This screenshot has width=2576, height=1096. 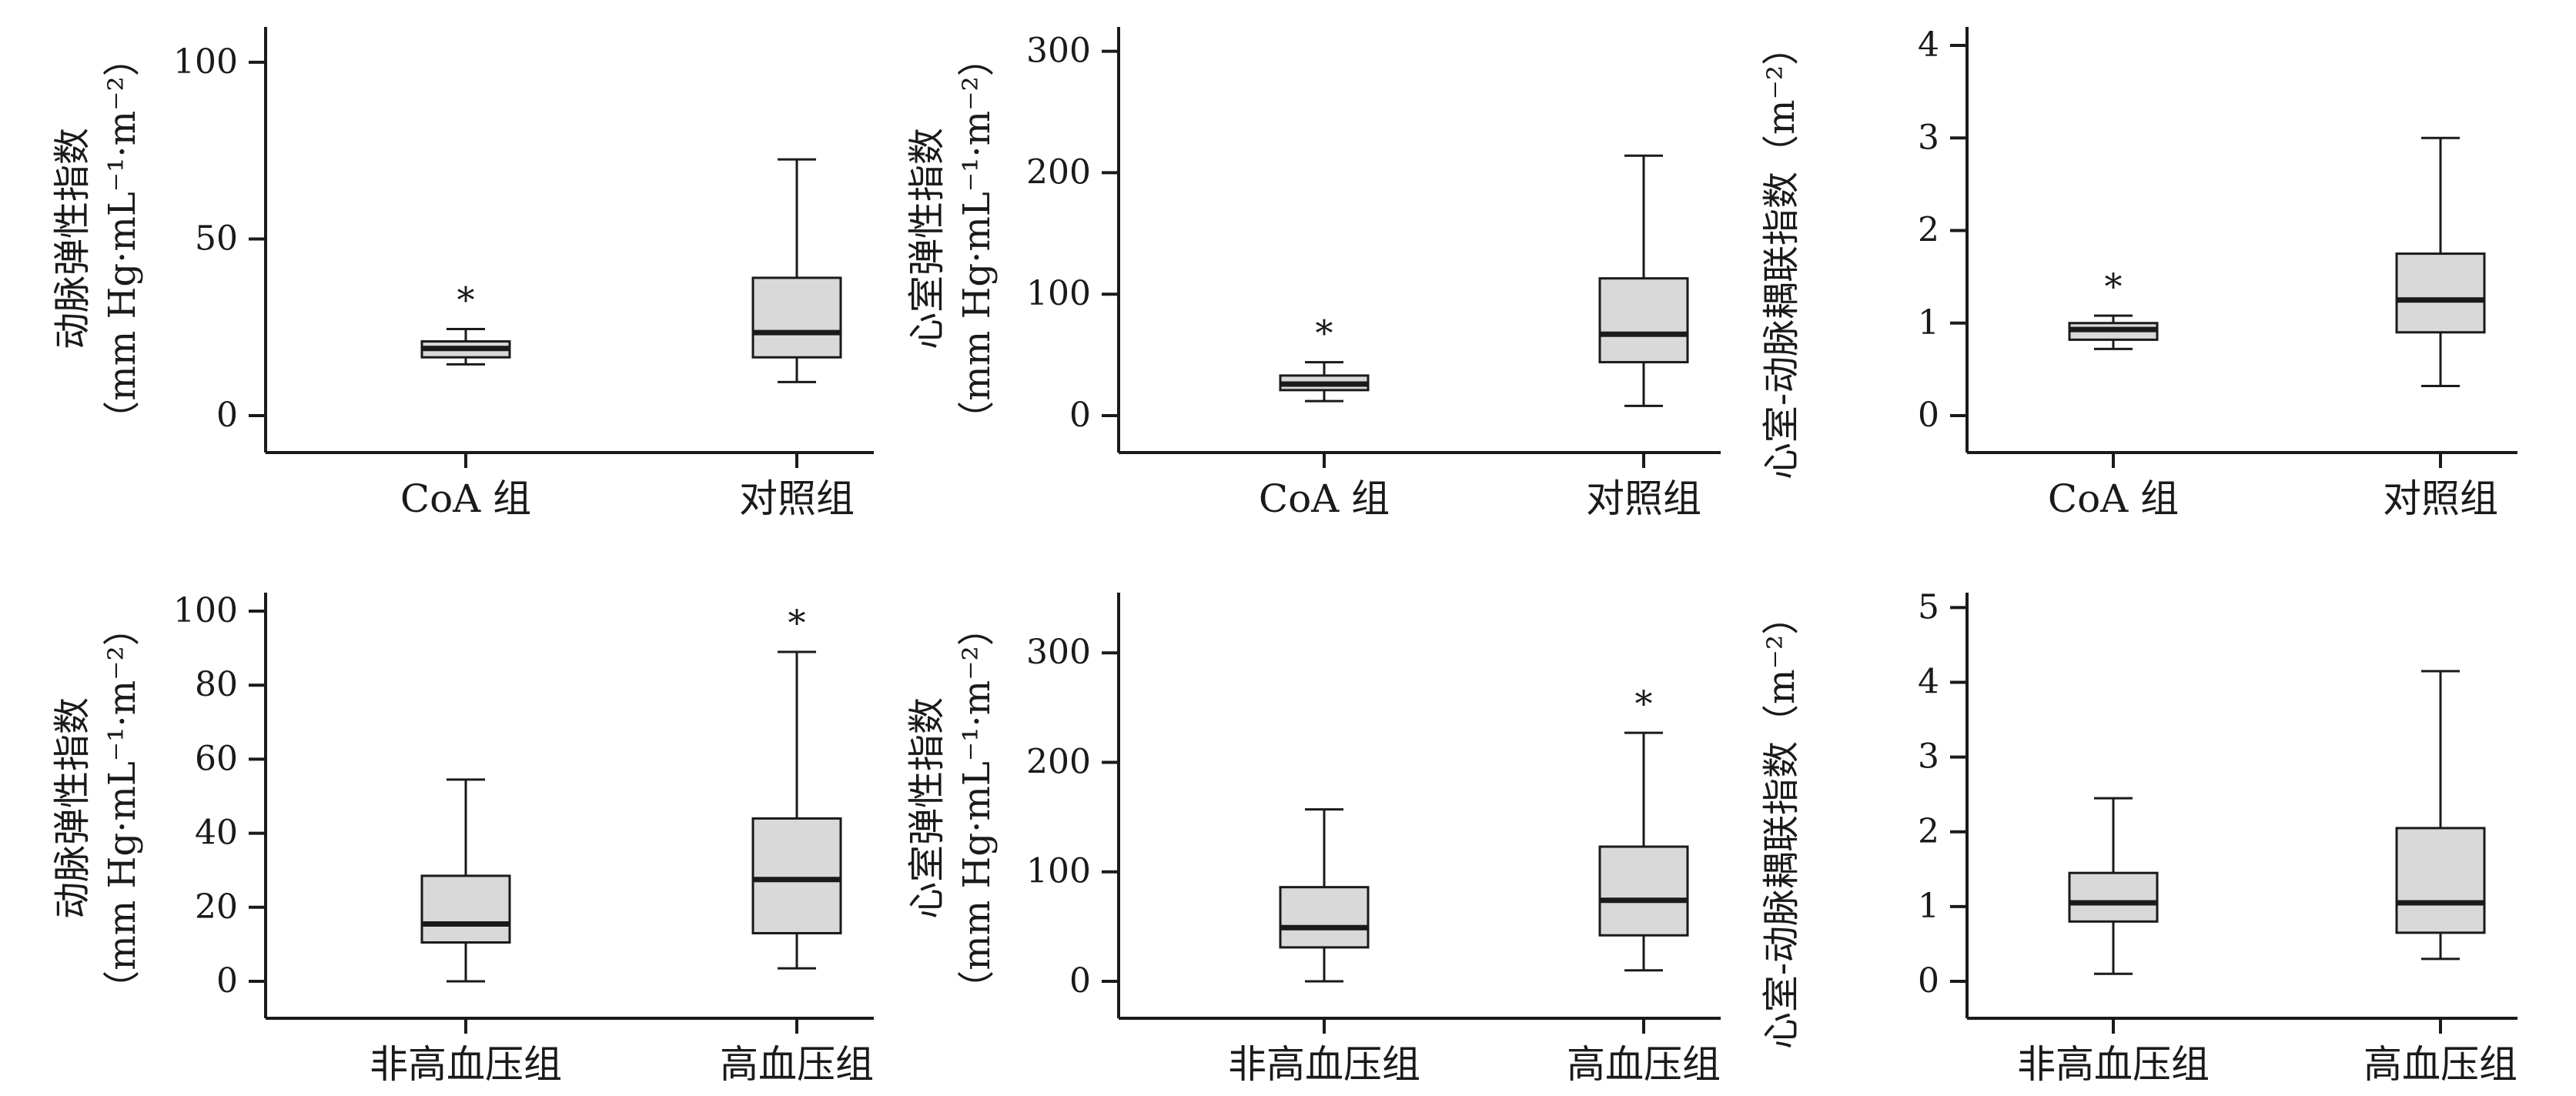 What do you see at coordinates (463, 274) in the screenshot?
I see `panel-arterial-elastance-coa: 0 50 100 CoA 组 对照组 动脉弹性指数 （mm Hg·mL⁻¹·m⁻²） *` at bounding box center [463, 274].